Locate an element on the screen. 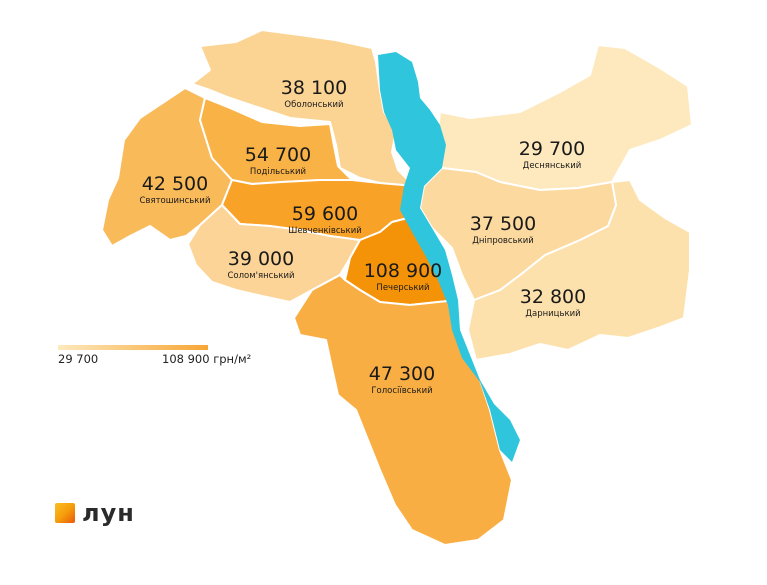  brand-logo: лун is located at coordinates (95, 513).